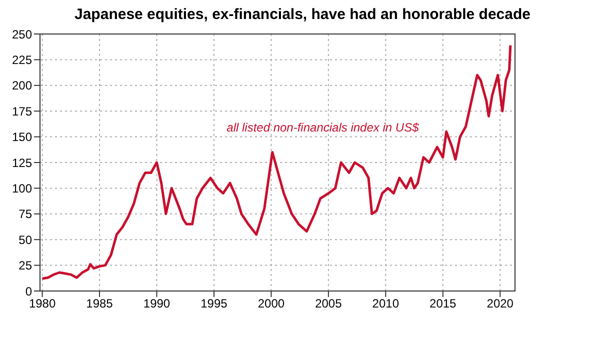 Image resolution: width=605 pixels, height=341 pixels. I want to click on y-tick-label: 250, so click(22, 34).